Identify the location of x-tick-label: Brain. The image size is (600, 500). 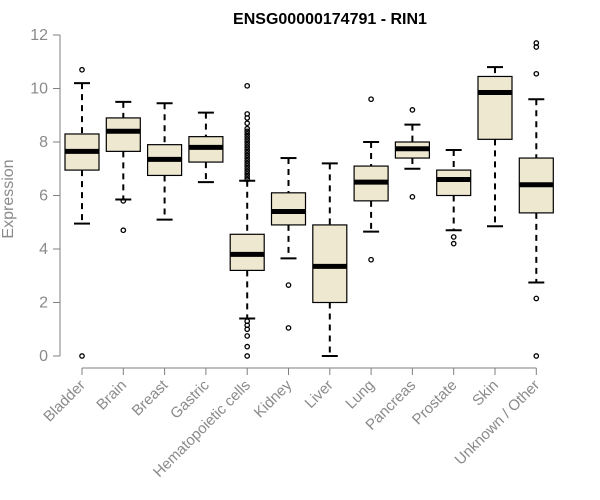
(111, 395).